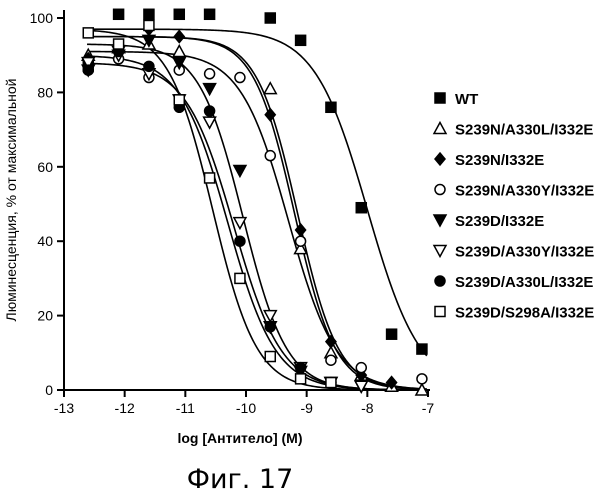 The height and width of the screenshot is (500, 609). Describe the element at coordinates (49, 390) in the screenshot. I see `y-tick-label: 0` at that location.